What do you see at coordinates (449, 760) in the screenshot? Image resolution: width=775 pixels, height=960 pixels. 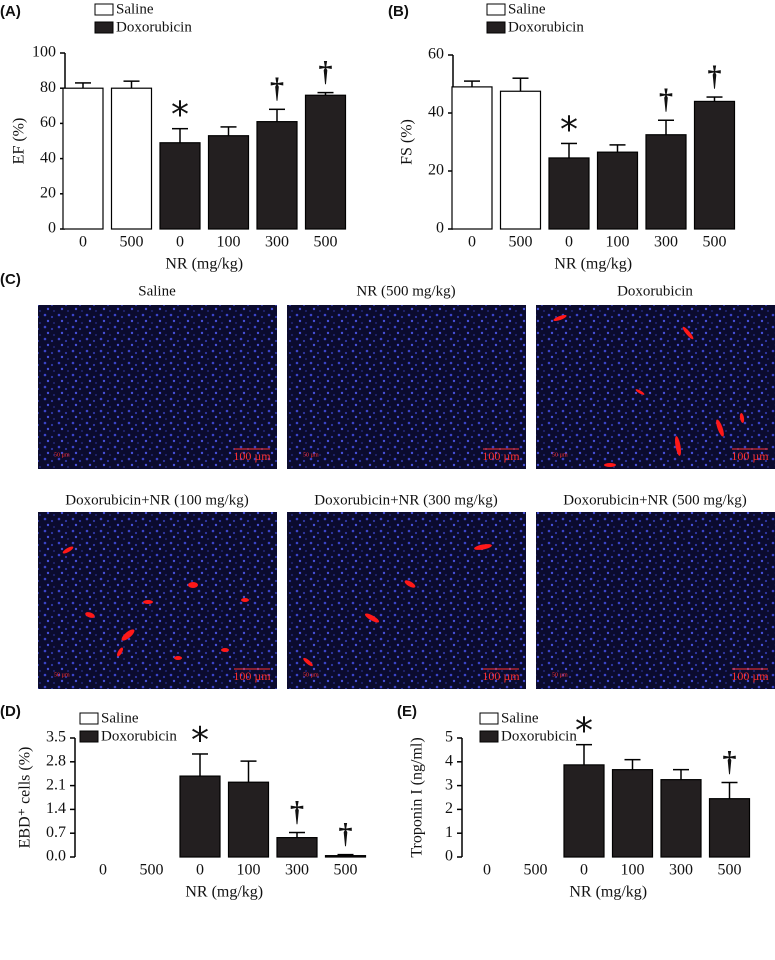 I see `y-tick-label: 4` at bounding box center [449, 760].